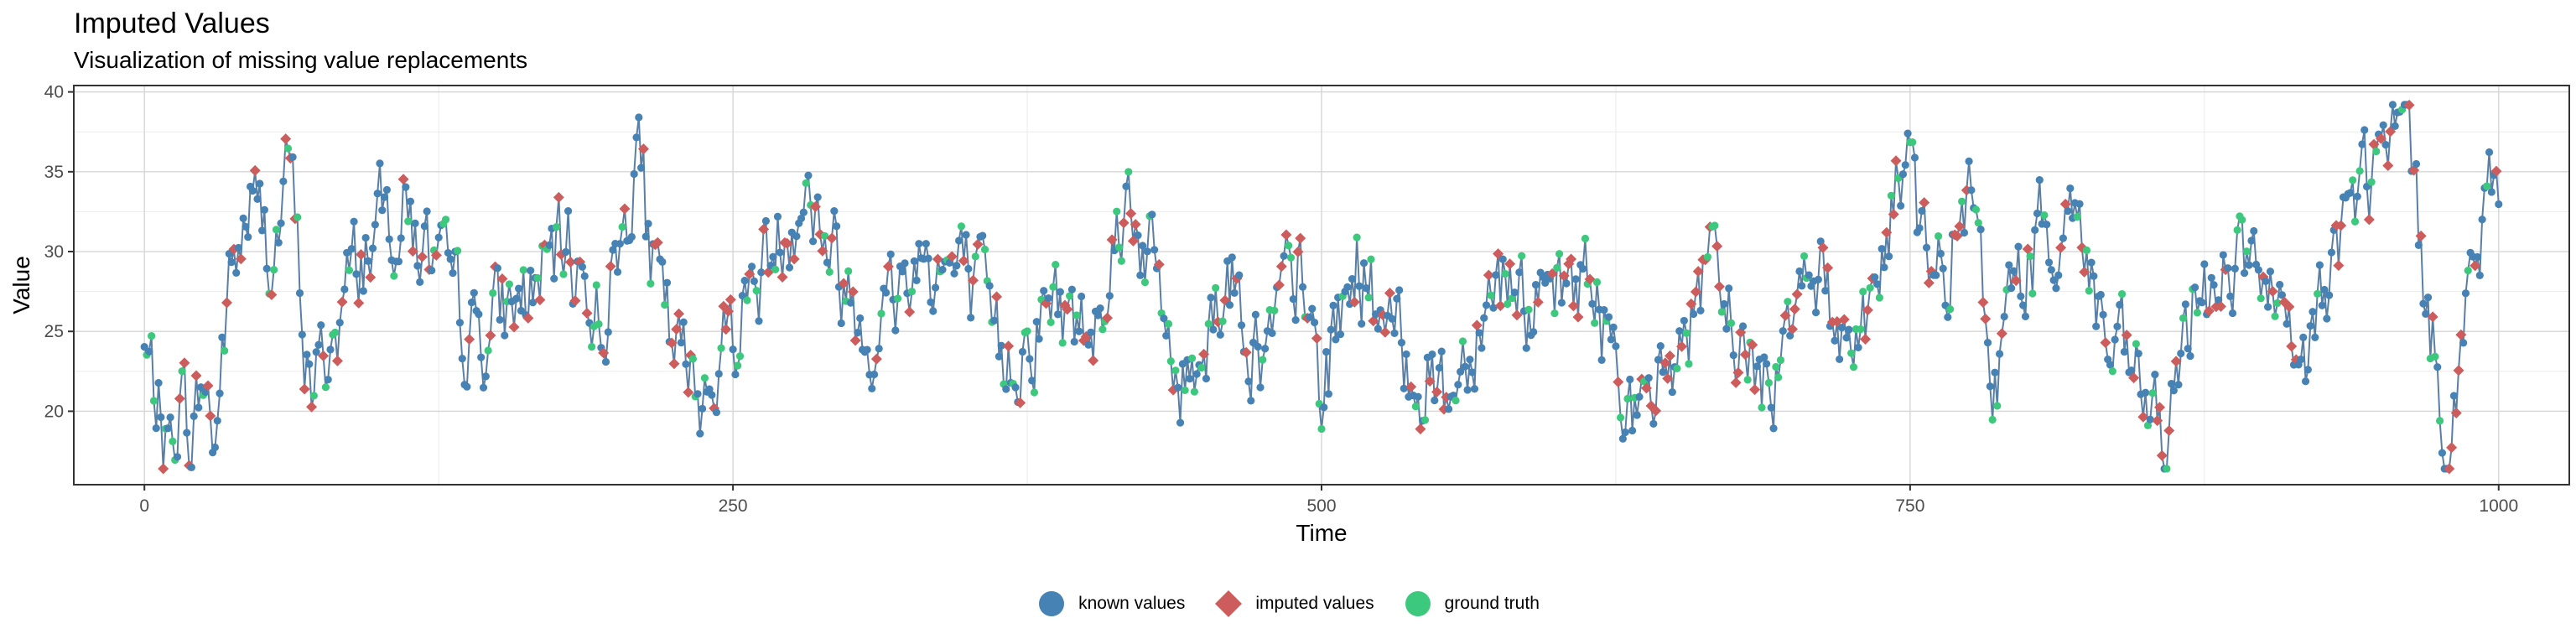 The height and width of the screenshot is (644, 2576). What do you see at coordinates (54, 92) in the screenshot?
I see `y-tick-label: 40` at bounding box center [54, 92].